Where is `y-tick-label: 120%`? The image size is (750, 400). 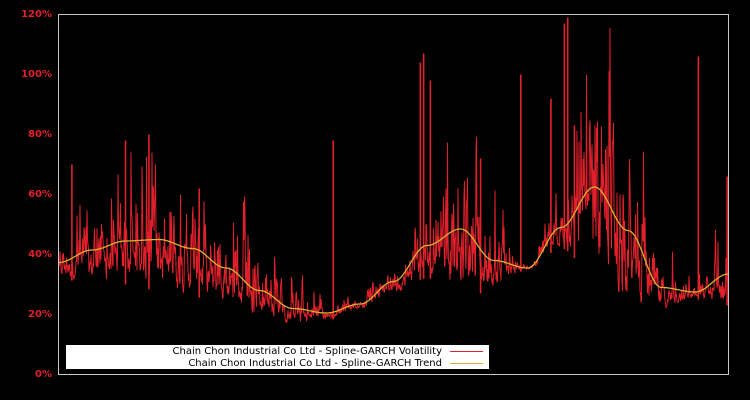
y-tick-label: 120% is located at coordinates (36, 14).